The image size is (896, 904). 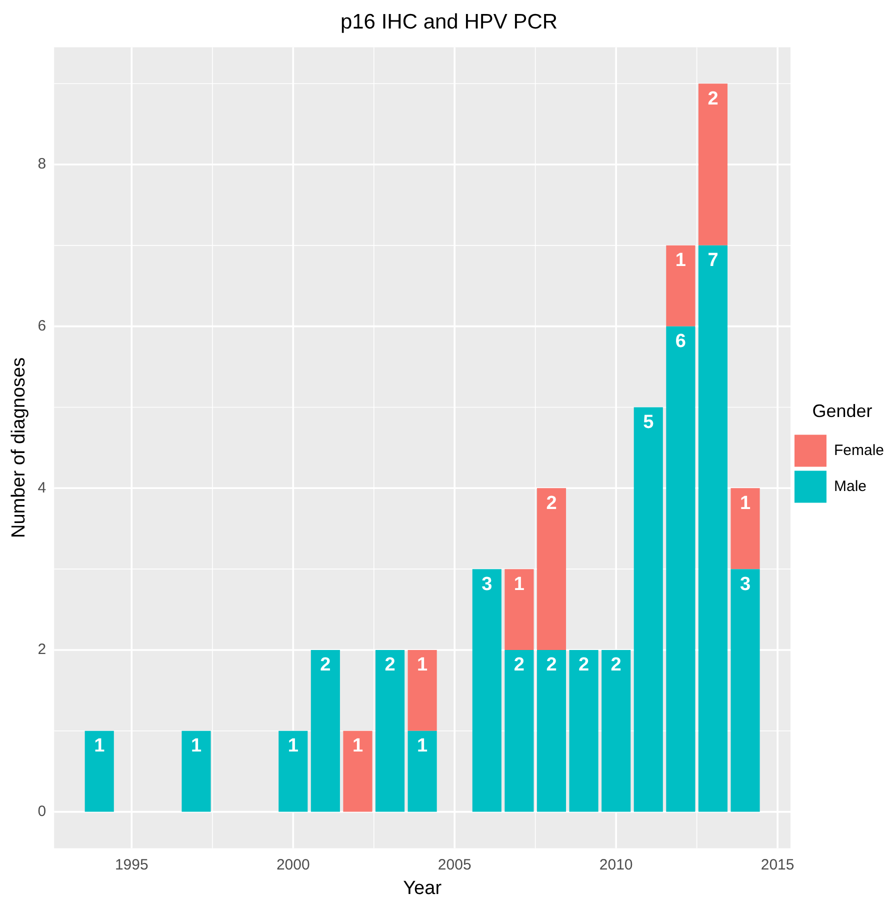 What do you see at coordinates (713, 261) in the screenshot?
I see `data-label: 7` at bounding box center [713, 261].